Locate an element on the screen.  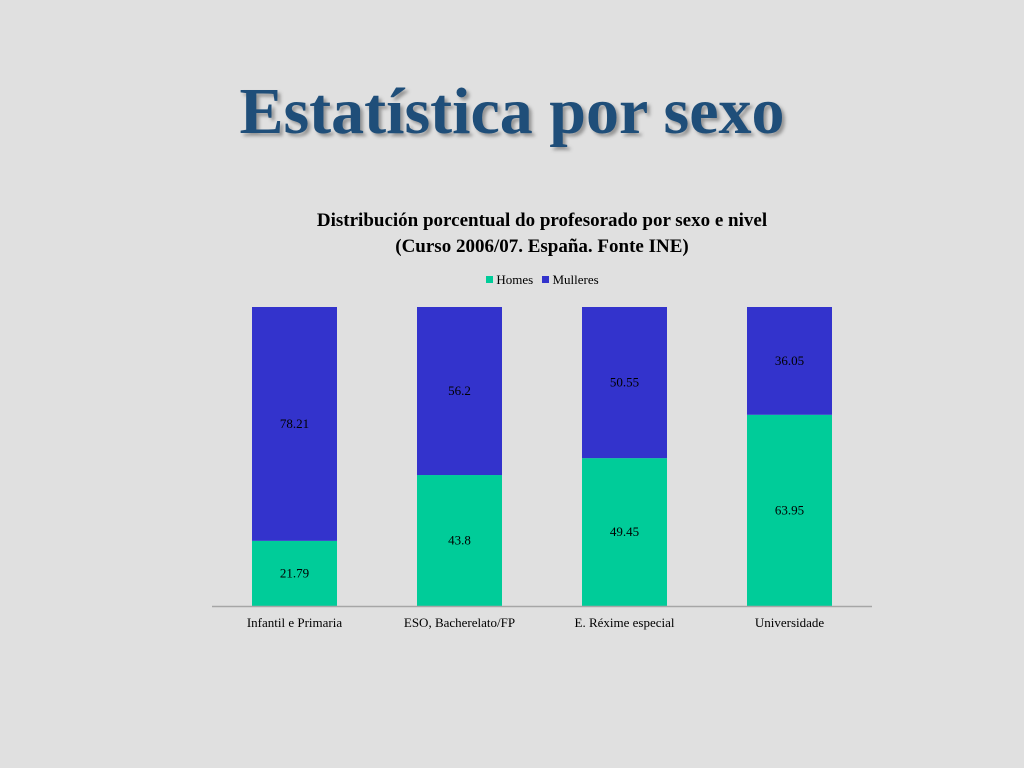
data-label-mulleres-infantil-e-primaria: 78.21 is located at coordinates (294, 423).